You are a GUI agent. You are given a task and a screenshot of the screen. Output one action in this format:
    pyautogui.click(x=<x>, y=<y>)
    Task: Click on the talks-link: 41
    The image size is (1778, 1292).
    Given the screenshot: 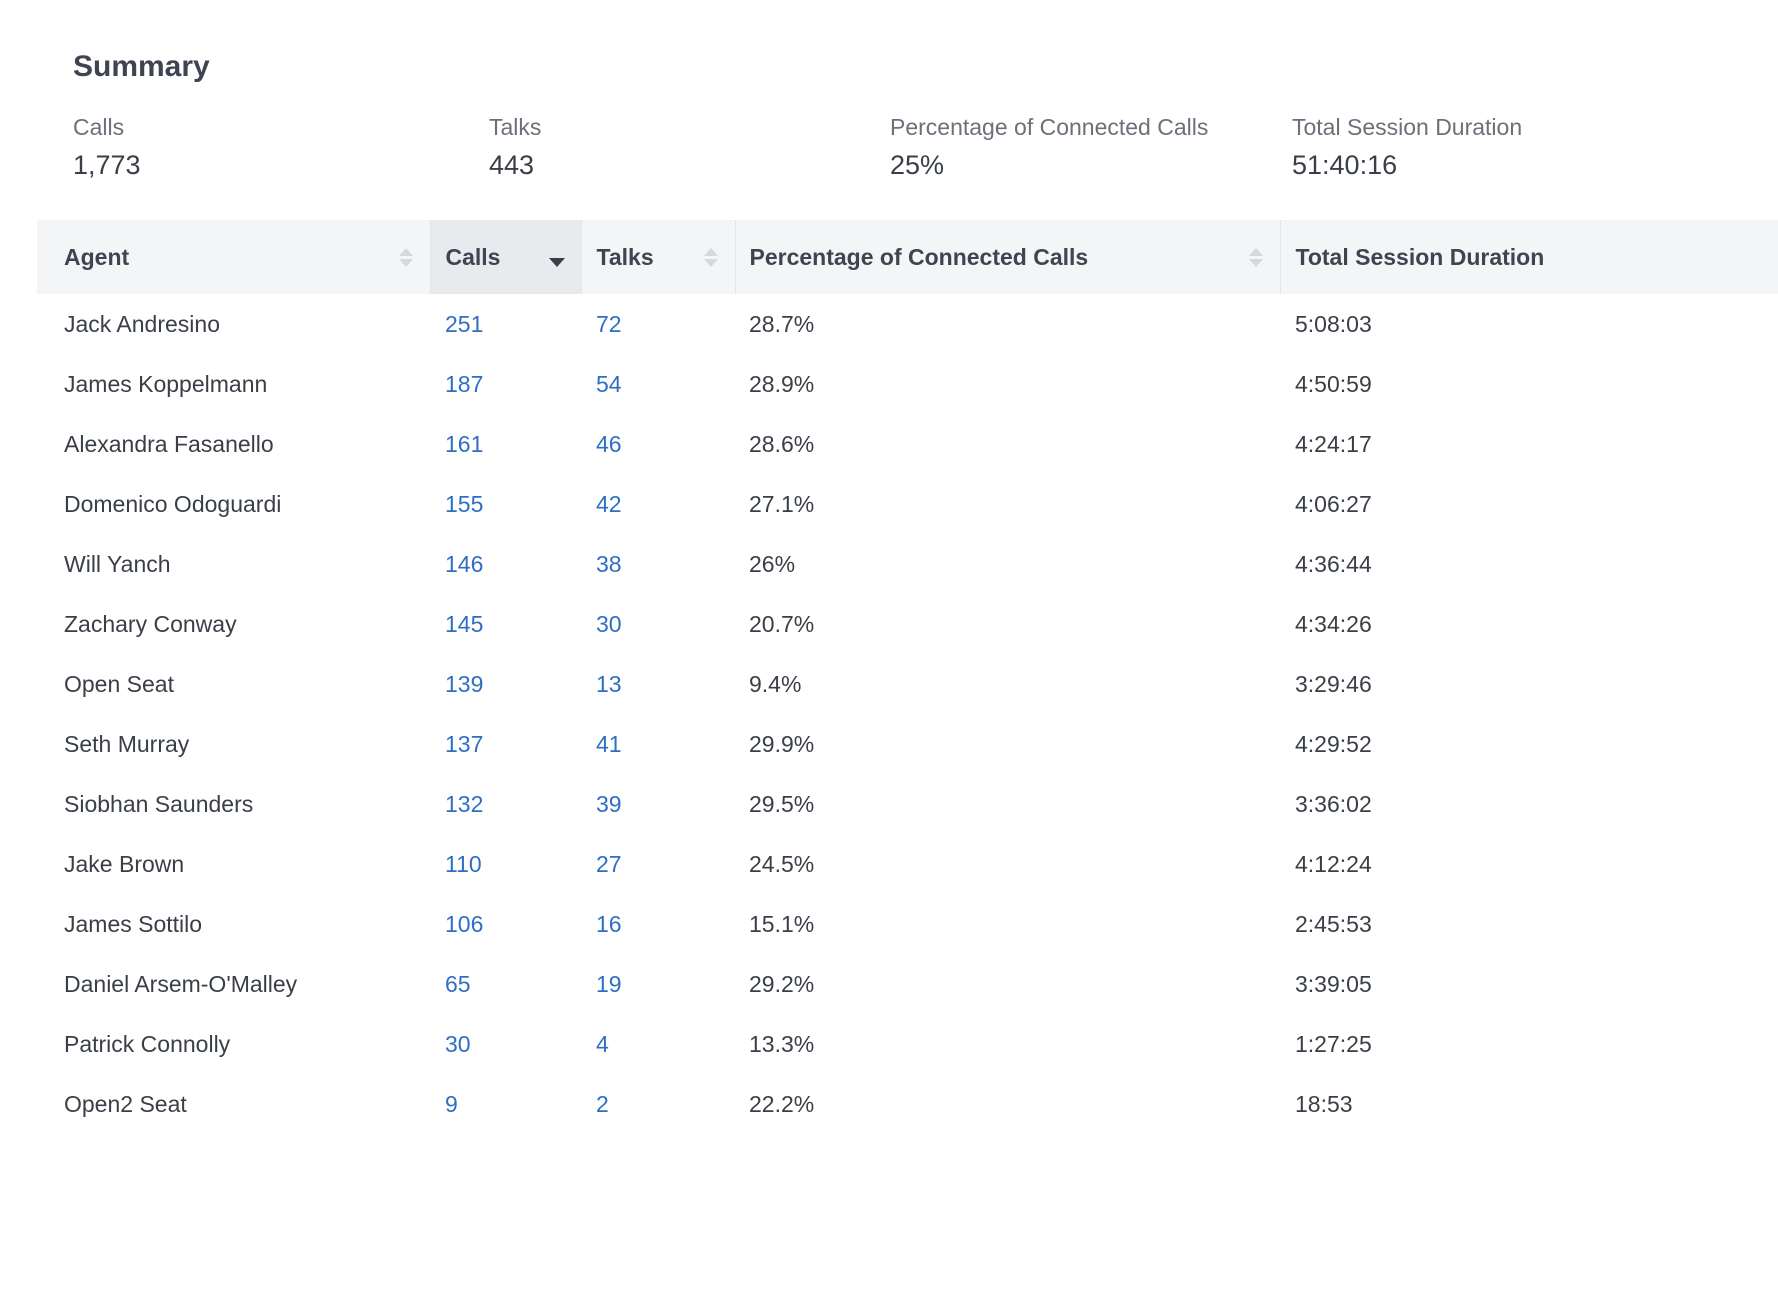 What is the action you would take?
    pyautogui.click(x=609, y=743)
    